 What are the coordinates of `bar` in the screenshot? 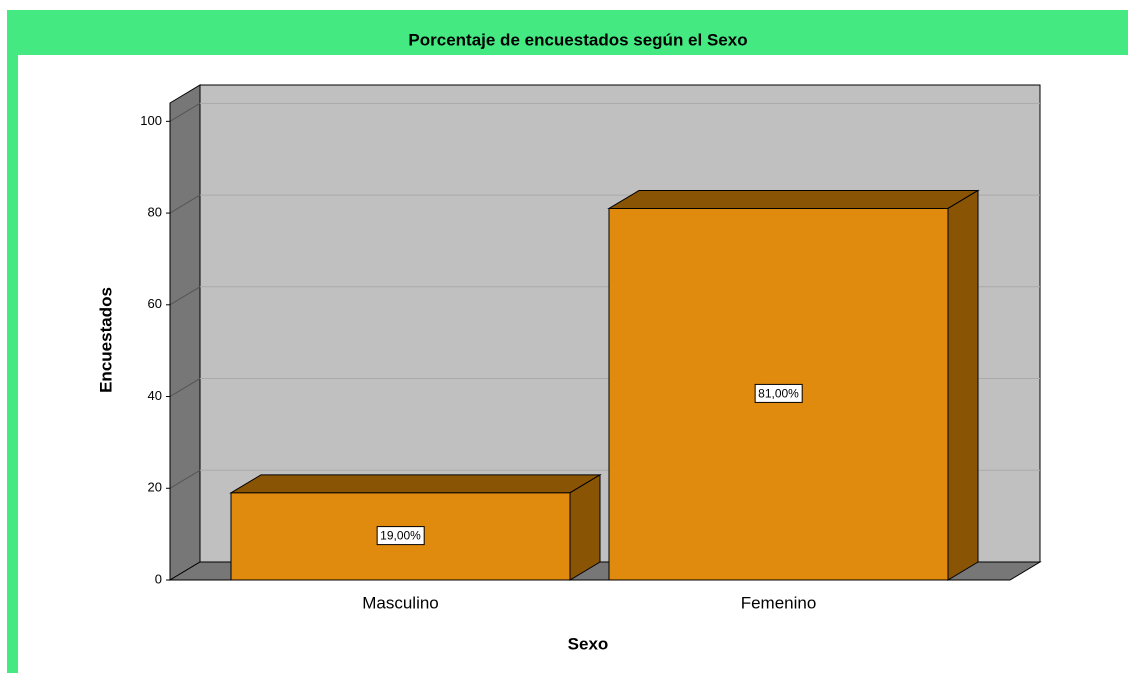 It's located at (400, 536).